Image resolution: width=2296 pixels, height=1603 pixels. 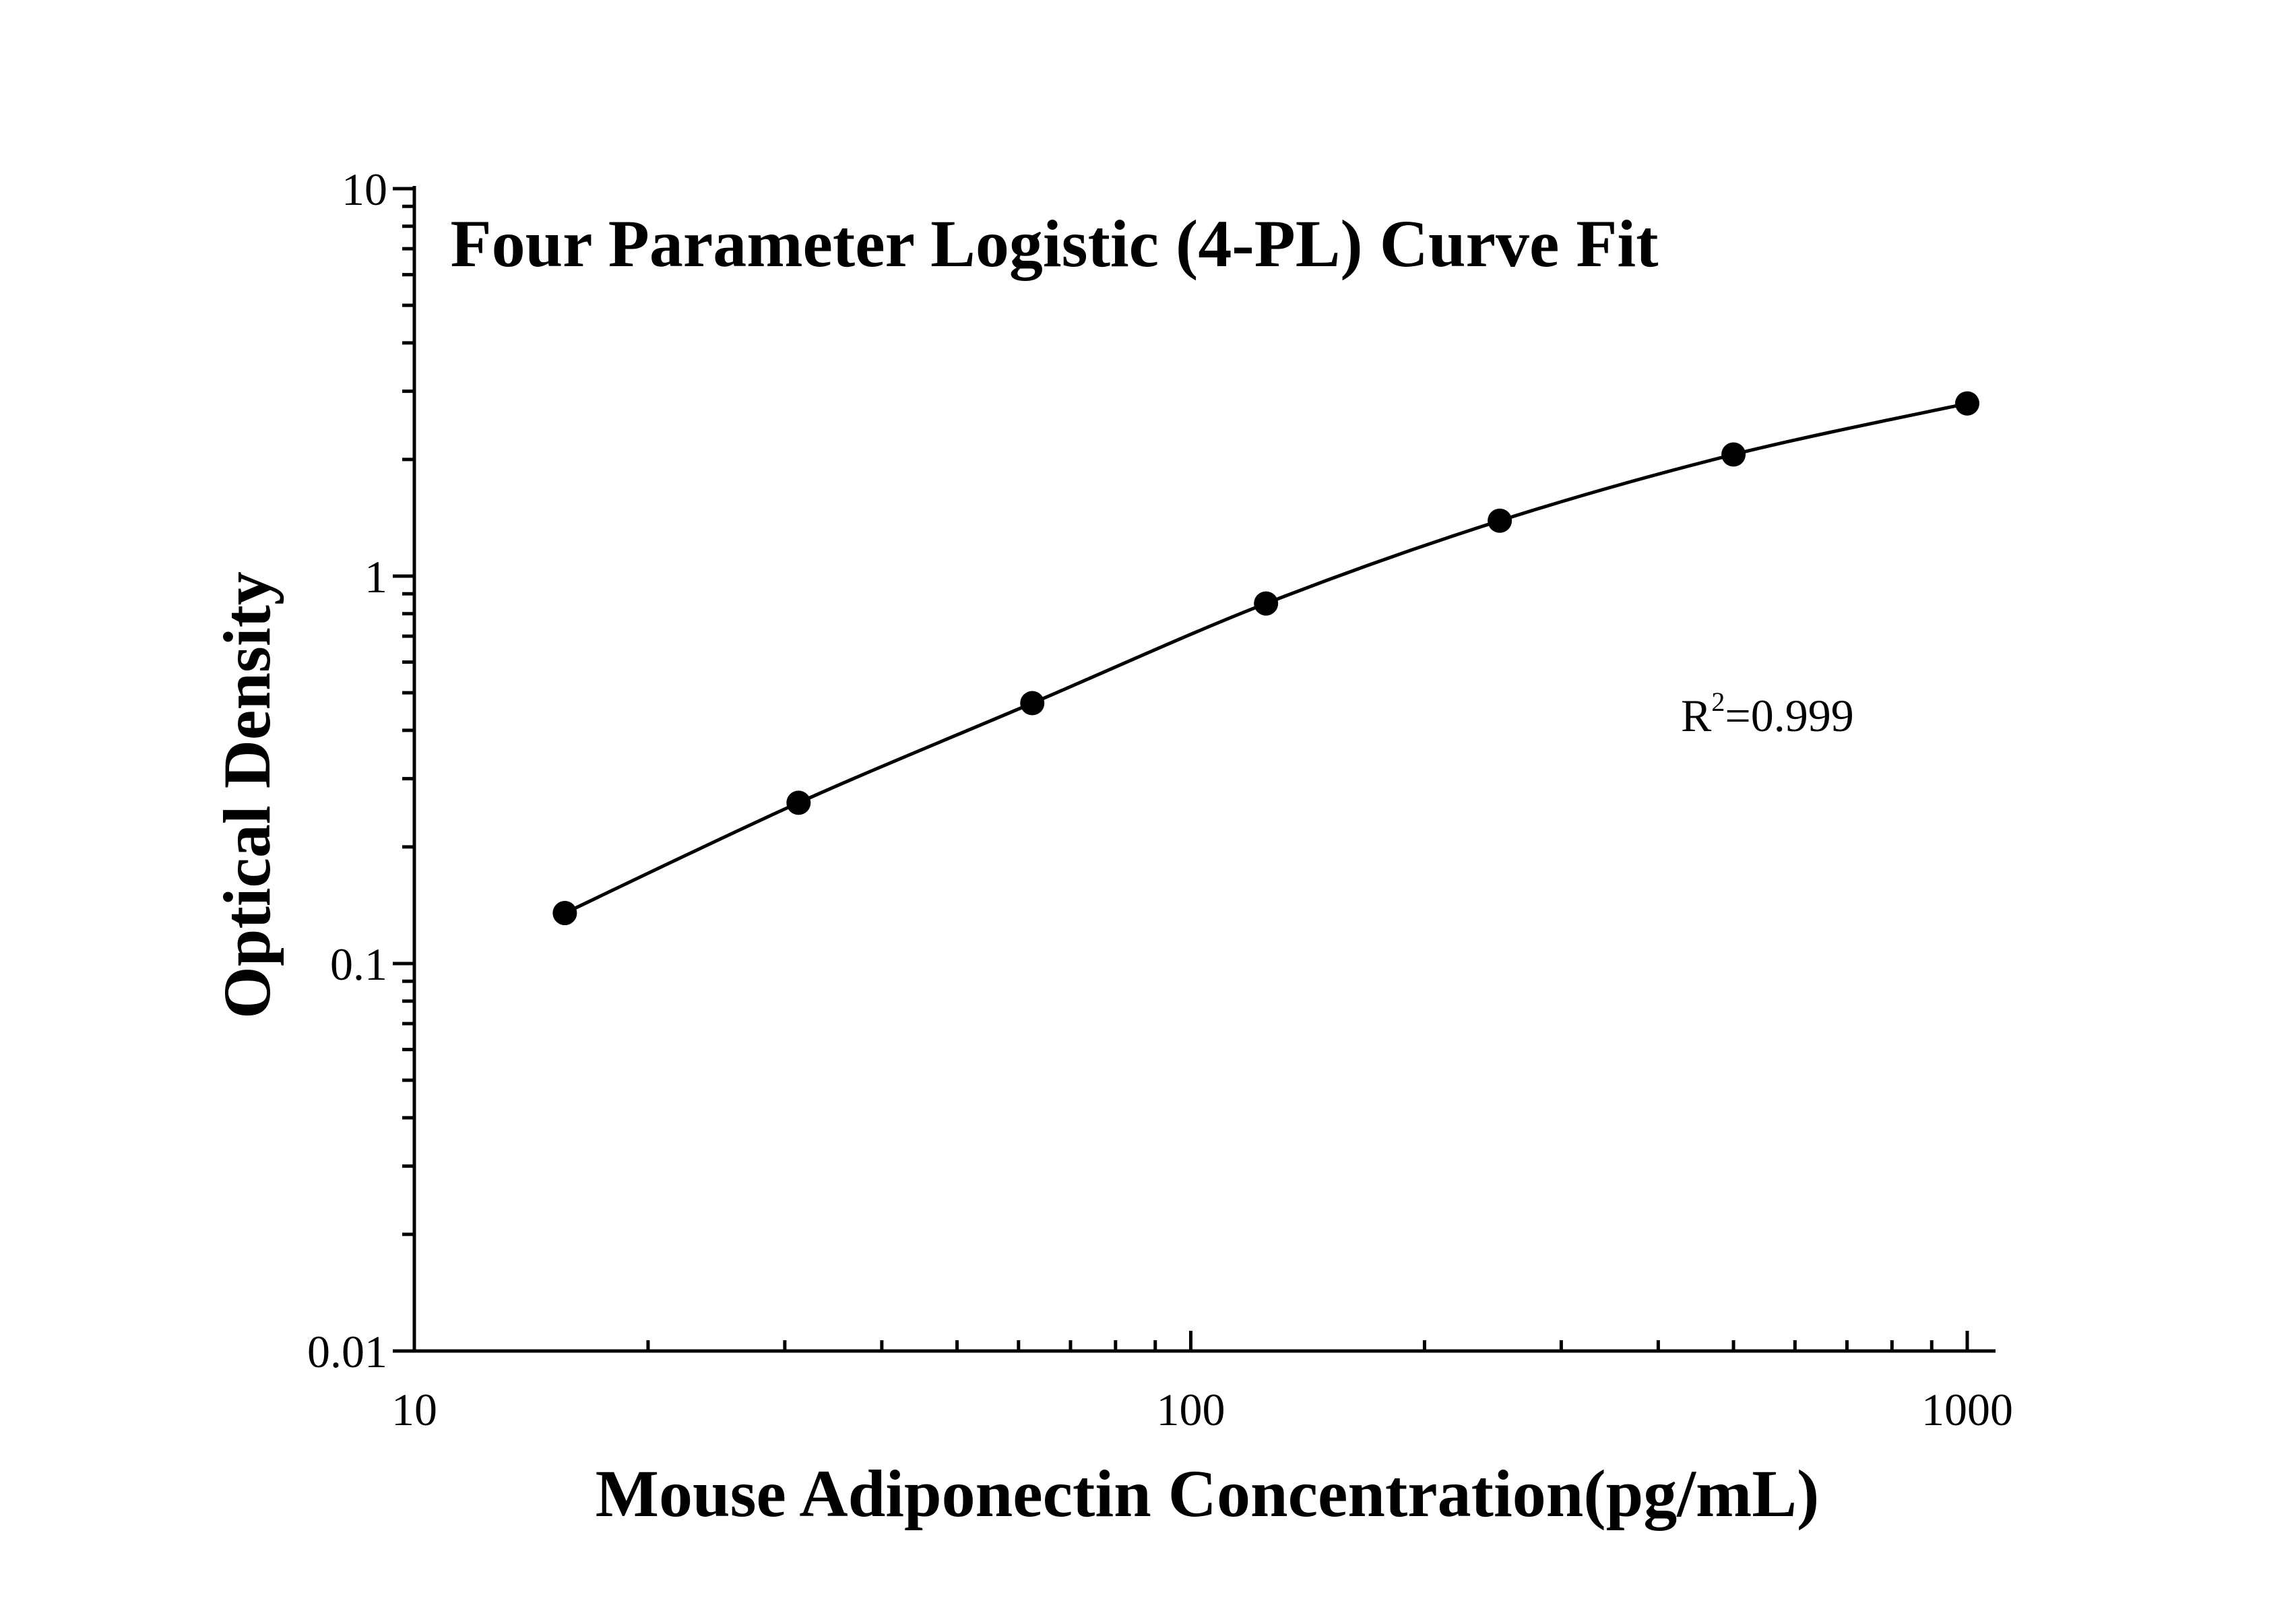 What do you see at coordinates (247, 795) in the screenshot?
I see `y-axis-title: Optical Density` at bounding box center [247, 795].